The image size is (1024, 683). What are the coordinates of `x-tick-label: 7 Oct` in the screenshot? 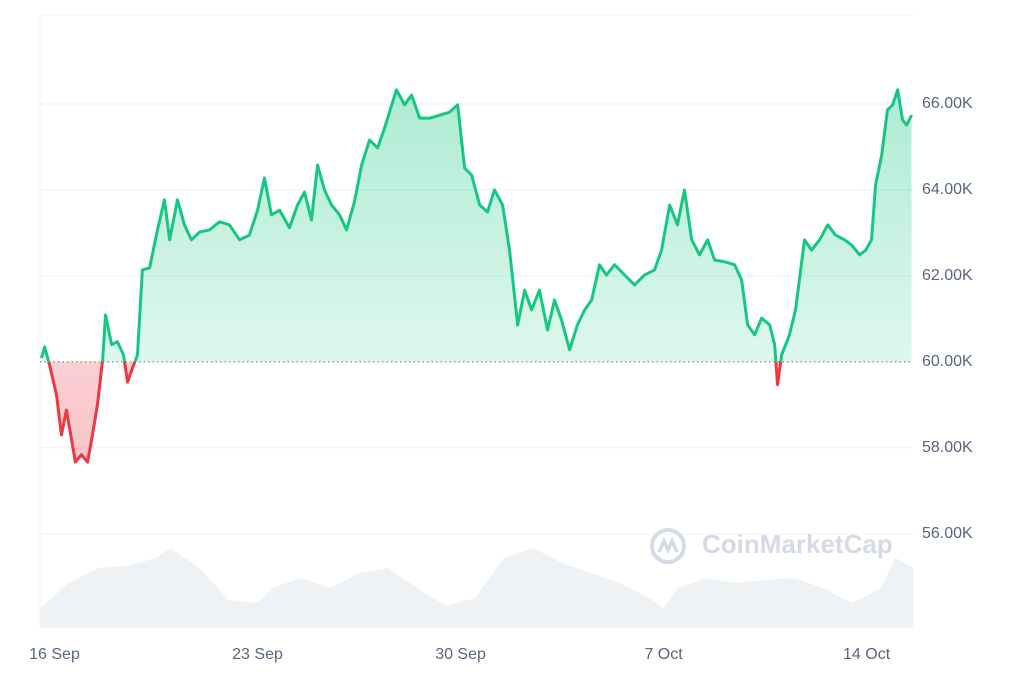 It's located at (663, 654).